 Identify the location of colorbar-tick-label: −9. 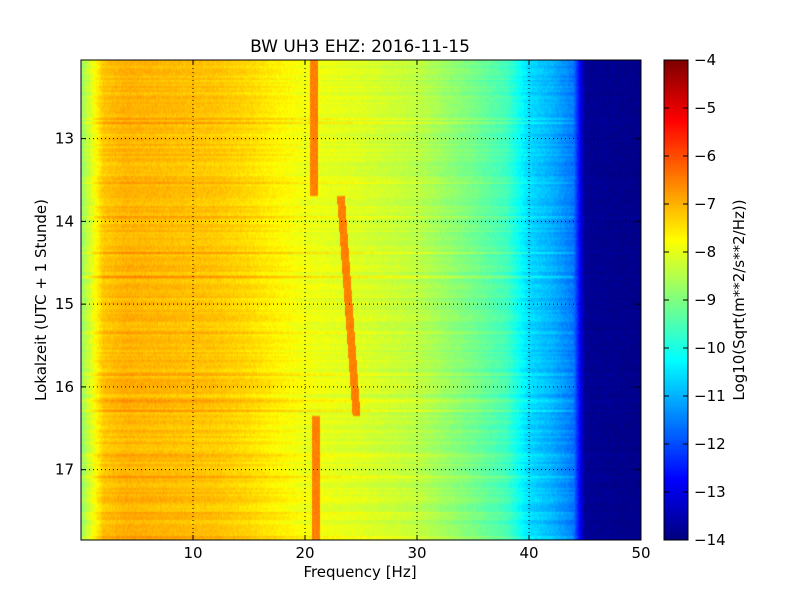
(705, 300).